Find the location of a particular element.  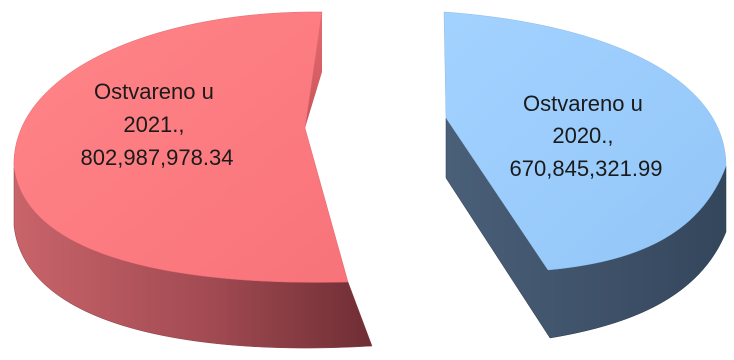

slice-2021-label: Ostvareno u 2021., 802,987,978.34 is located at coordinates (157, 124).